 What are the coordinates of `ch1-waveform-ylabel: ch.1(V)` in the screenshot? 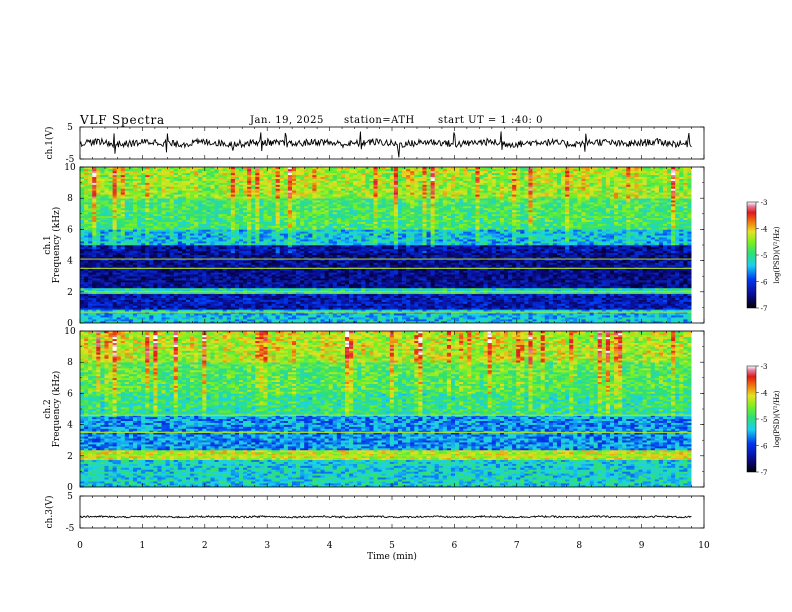 It's located at (49, 143).